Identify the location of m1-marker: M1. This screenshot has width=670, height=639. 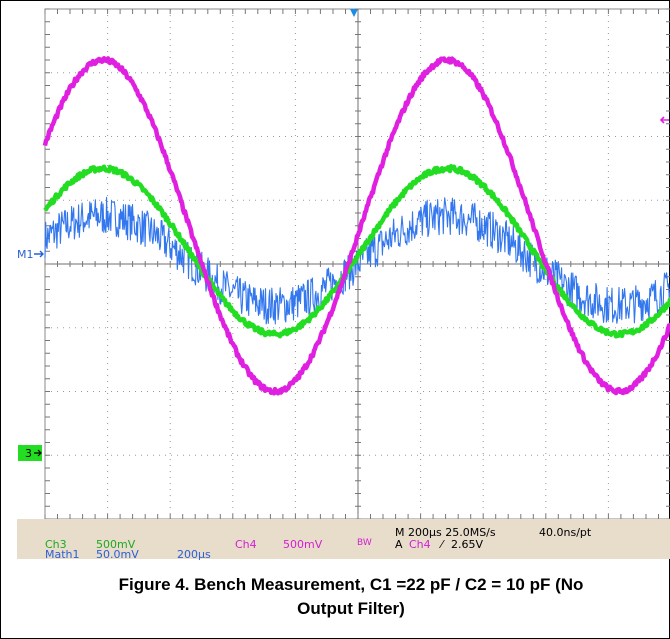
(30, 254).